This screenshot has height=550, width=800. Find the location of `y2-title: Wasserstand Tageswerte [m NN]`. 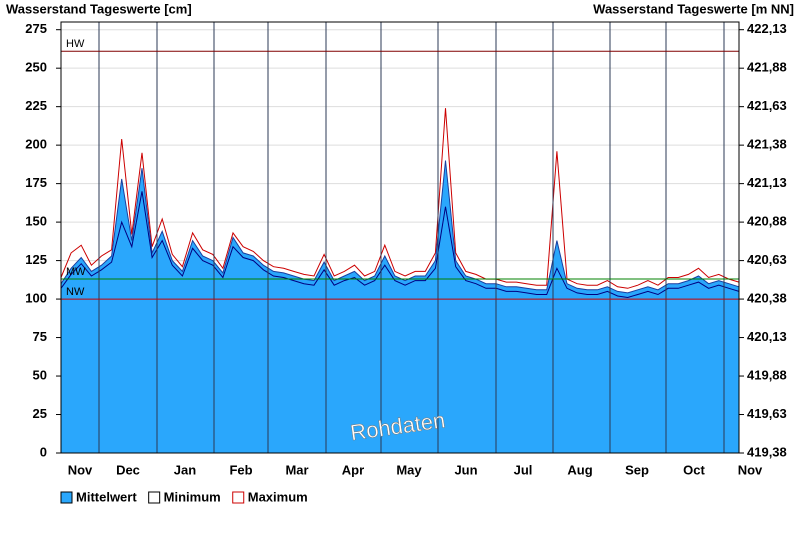

y2-title: Wasserstand Tageswerte [m NN] is located at coordinates (693, 8).